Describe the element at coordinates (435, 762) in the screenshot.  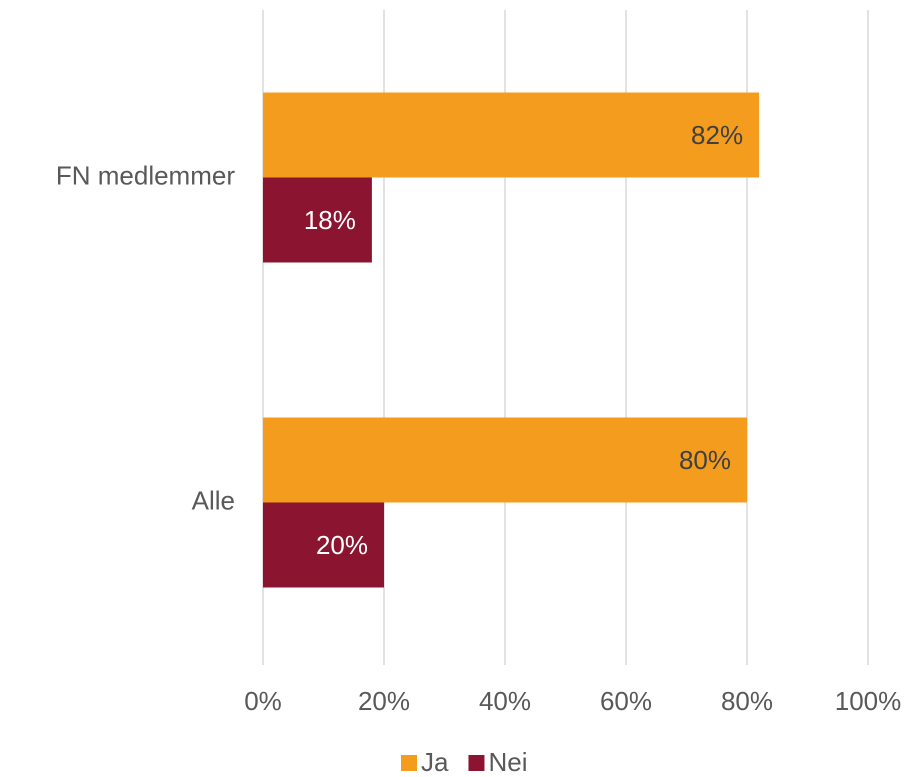
I see `legend-label: Ja` at that location.